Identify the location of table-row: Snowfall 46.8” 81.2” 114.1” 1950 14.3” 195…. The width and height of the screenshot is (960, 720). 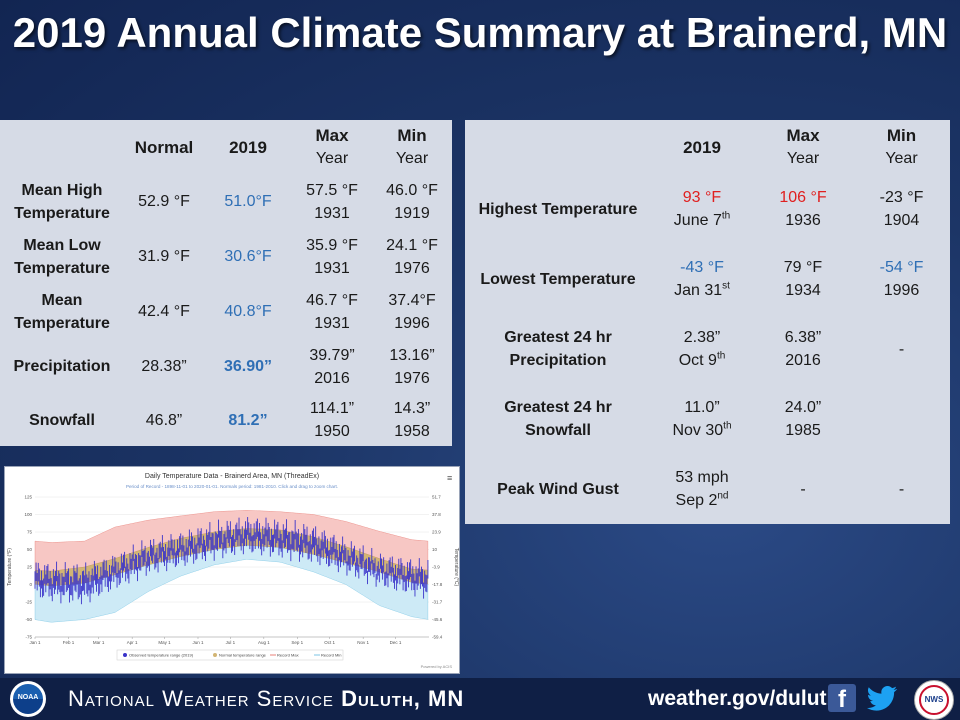
(226, 420).